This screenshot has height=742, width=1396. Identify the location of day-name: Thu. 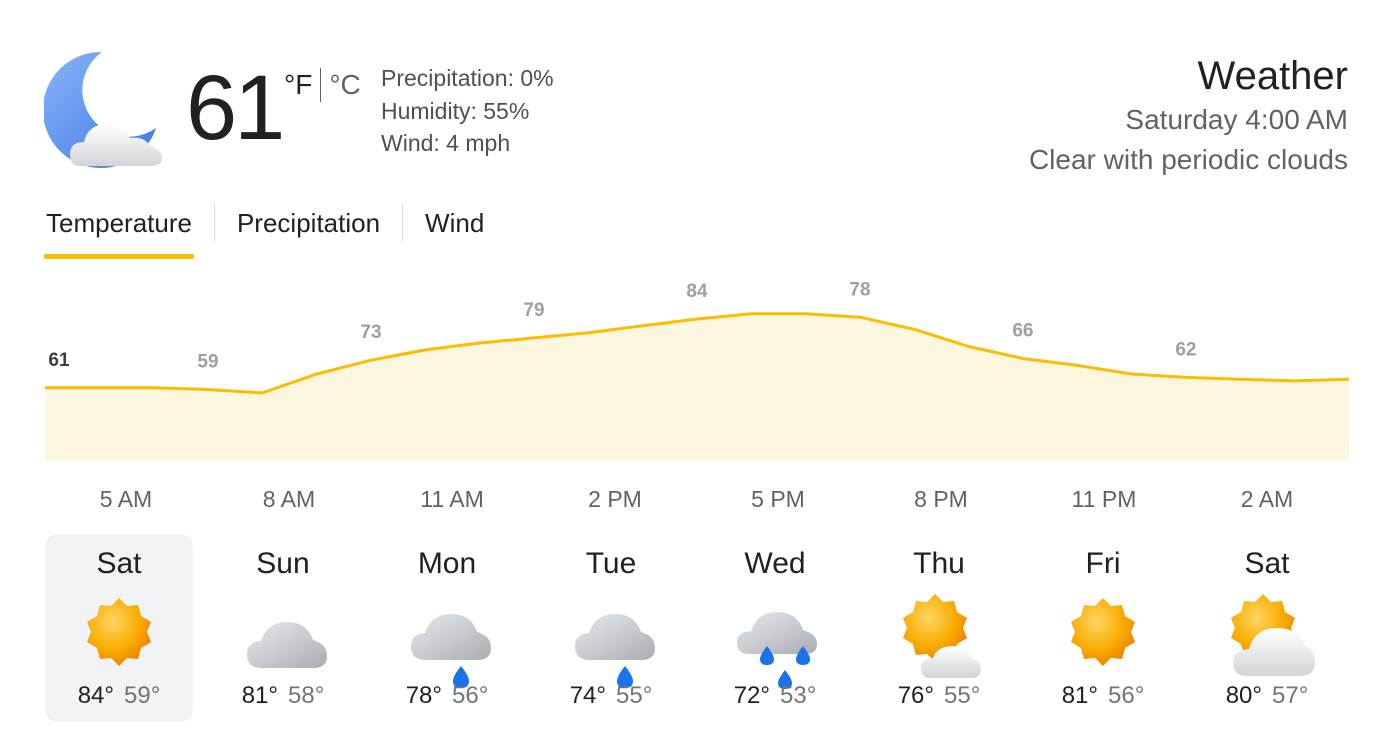
(939, 563).